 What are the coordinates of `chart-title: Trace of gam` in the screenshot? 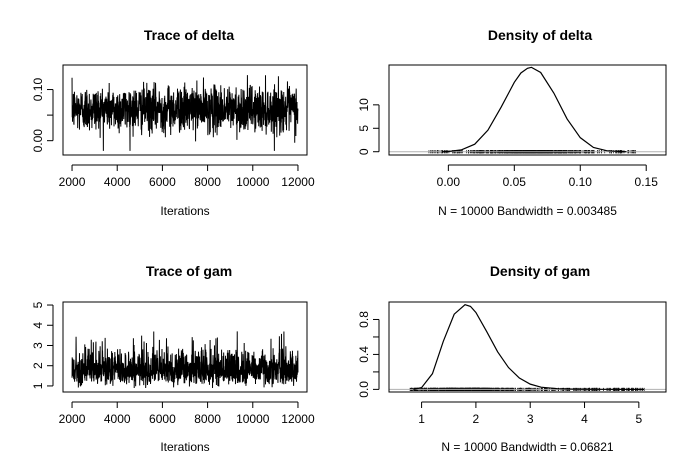 It's located at (189, 271).